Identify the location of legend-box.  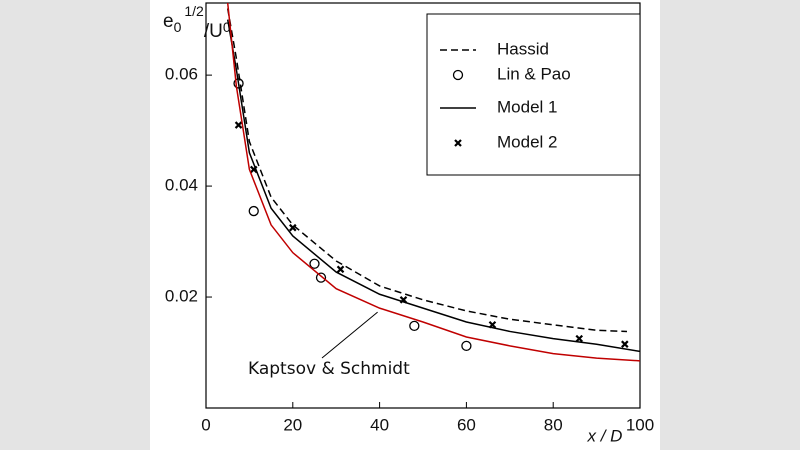
(533, 94).